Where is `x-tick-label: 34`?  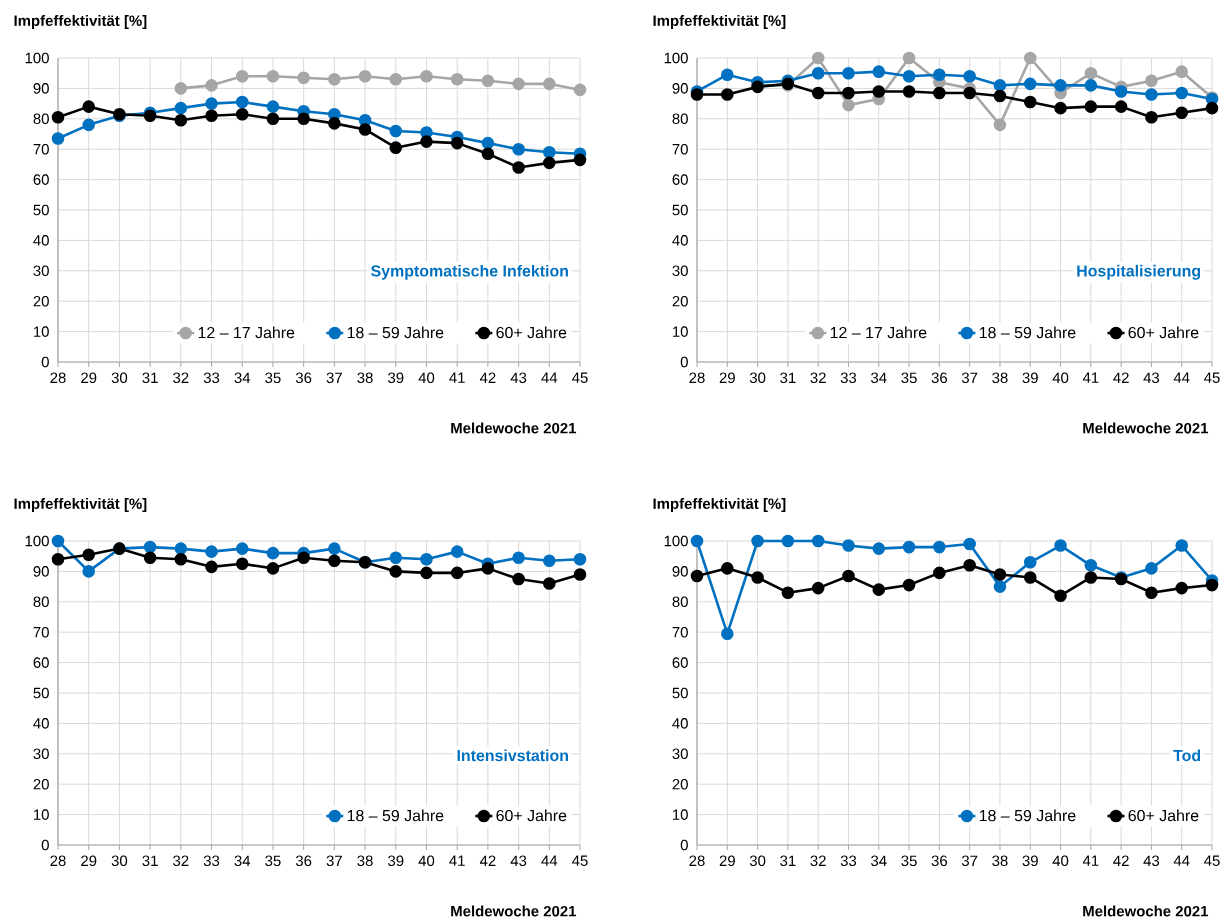 x-tick-label: 34 is located at coordinates (242, 861).